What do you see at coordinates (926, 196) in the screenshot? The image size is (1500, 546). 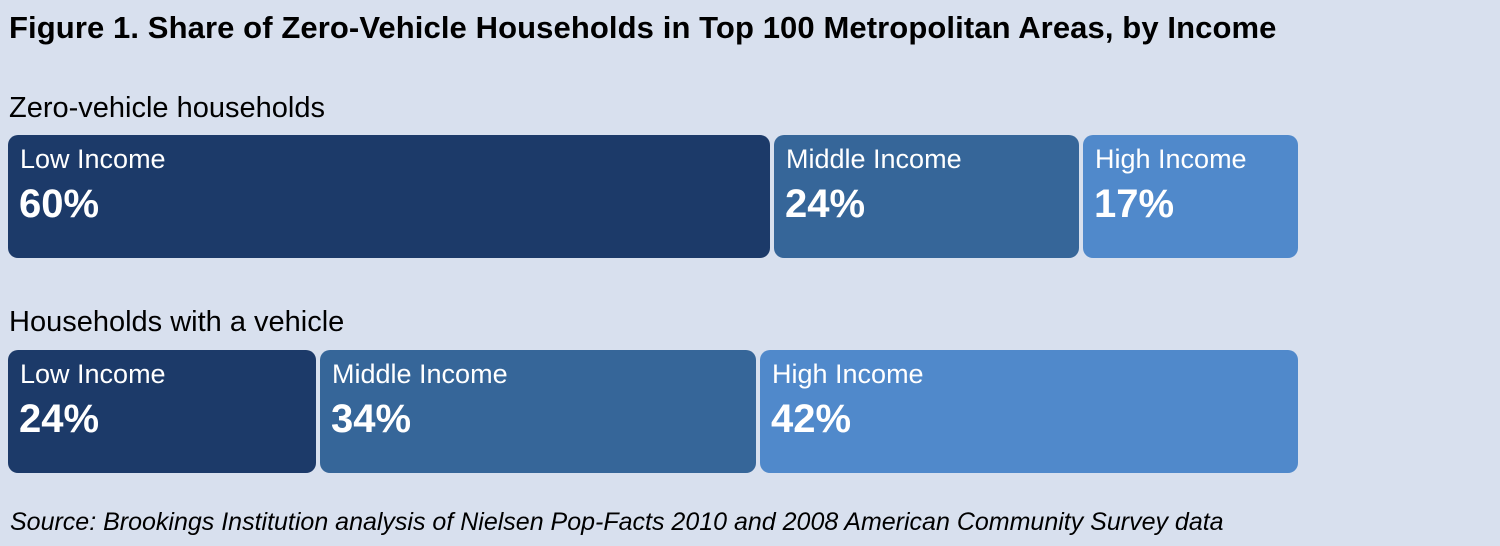 I see `bar-segment-middle-income: Middle Income 24%` at bounding box center [926, 196].